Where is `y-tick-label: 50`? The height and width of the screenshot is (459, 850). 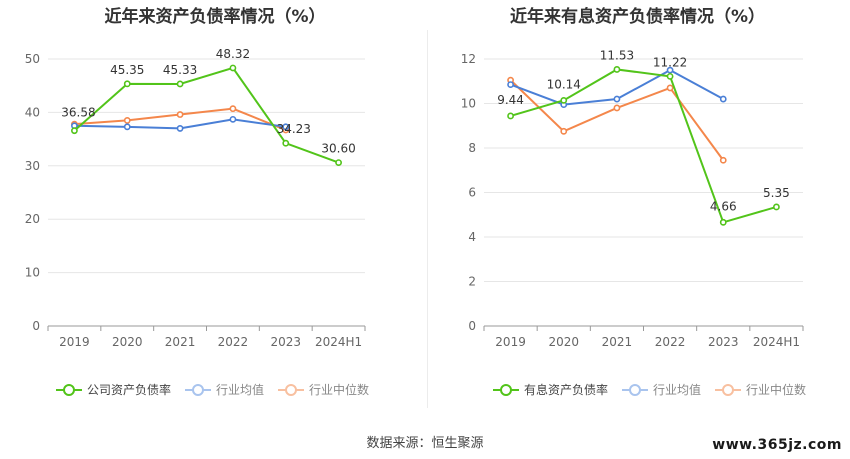 y-tick-label: 50 is located at coordinates (32, 59).